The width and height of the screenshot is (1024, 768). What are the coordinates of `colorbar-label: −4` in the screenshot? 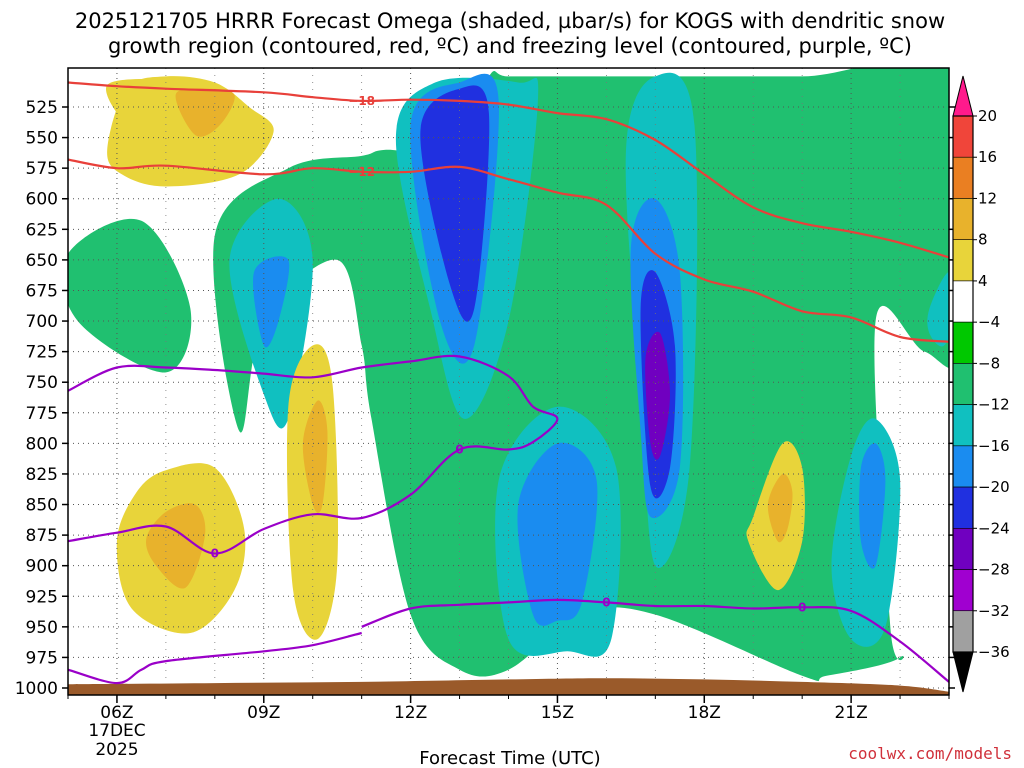 It's located at (989, 322).